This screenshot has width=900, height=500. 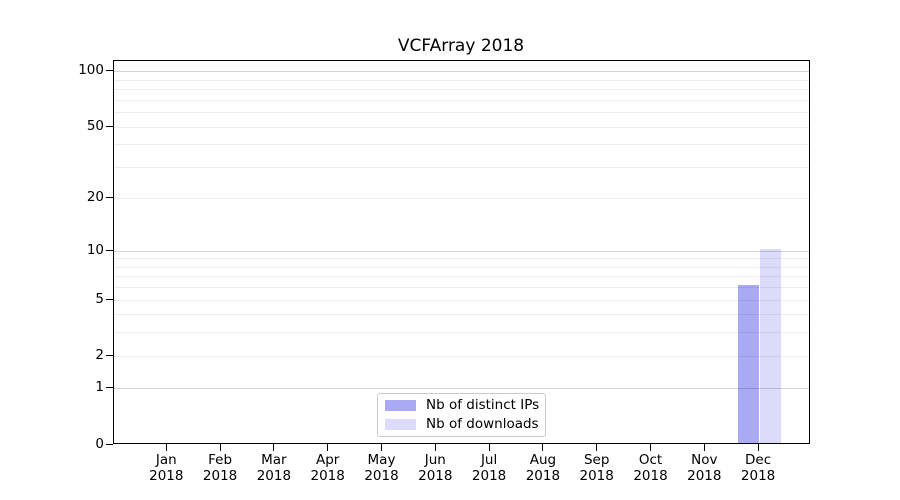 What do you see at coordinates (91, 70) in the screenshot?
I see `y-axis-tick-label: 100` at bounding box center [91, 70].